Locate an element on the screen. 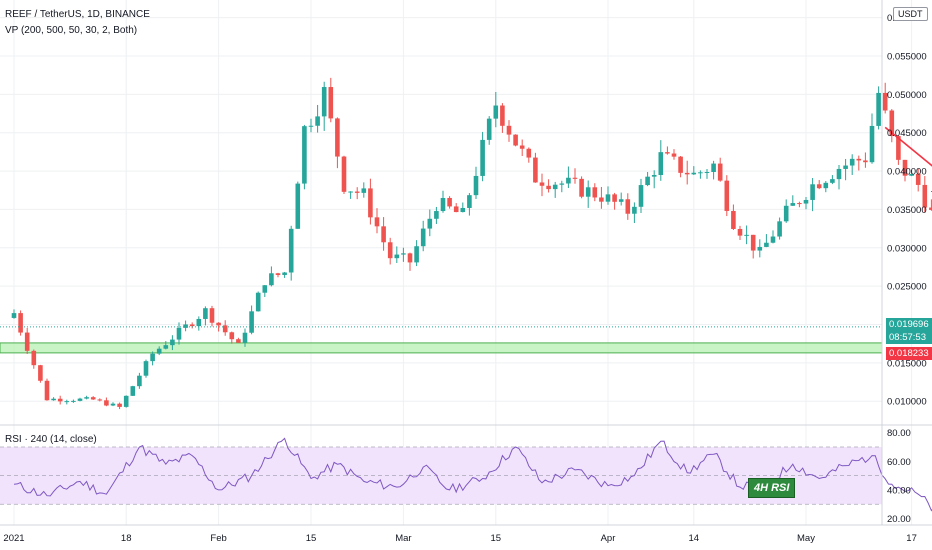 The height and width of the screenshot is (550, 932). time-axis: 202118Feb15Mar15Apr14May17Jun14Jul19 is located at coordinates (466, 534).